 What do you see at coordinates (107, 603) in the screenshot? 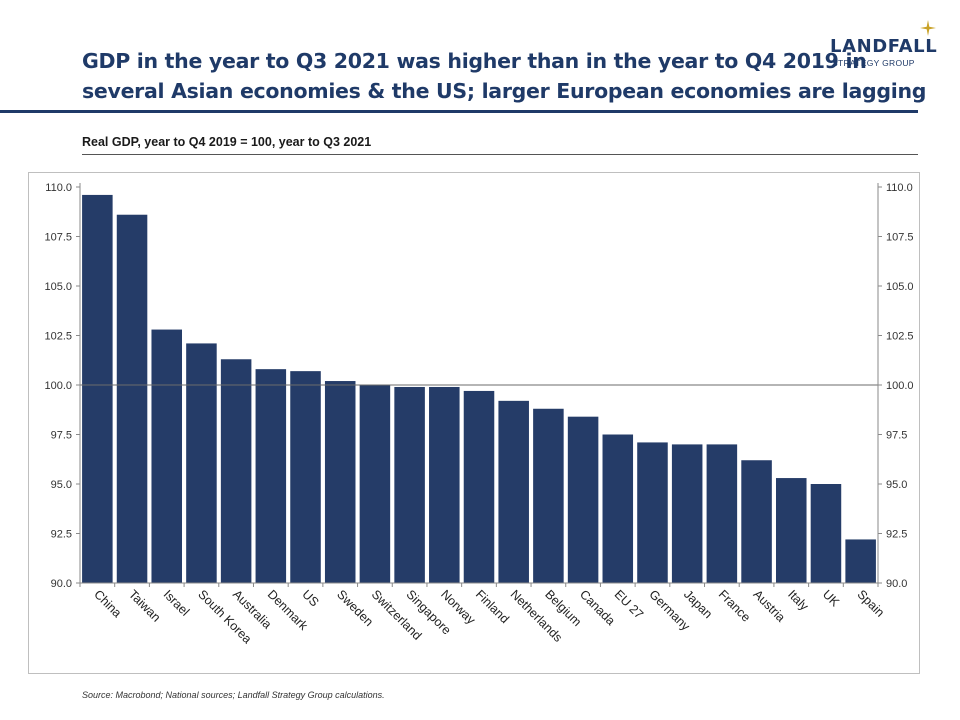
I see `x-tick-label: China` at bounding box center [107, 603].